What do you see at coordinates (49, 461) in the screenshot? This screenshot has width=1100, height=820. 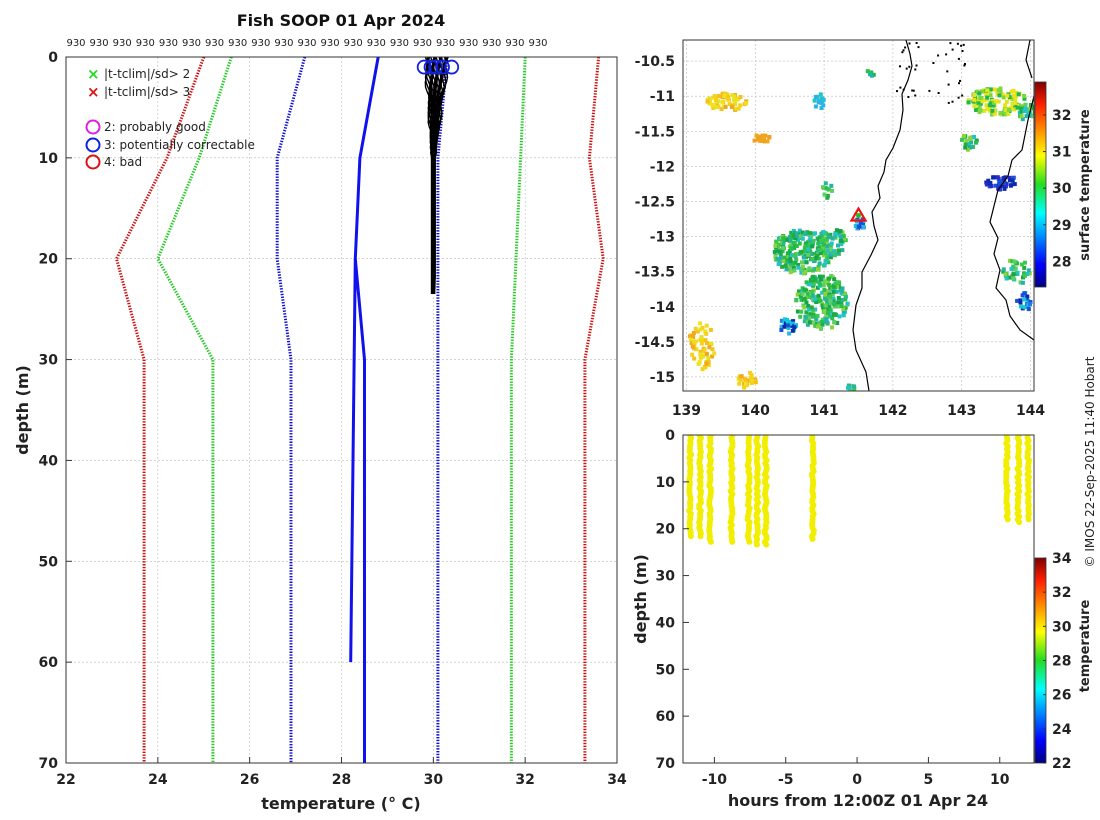 I see `y-tick-label: 40` at bounding box center [49, 461].